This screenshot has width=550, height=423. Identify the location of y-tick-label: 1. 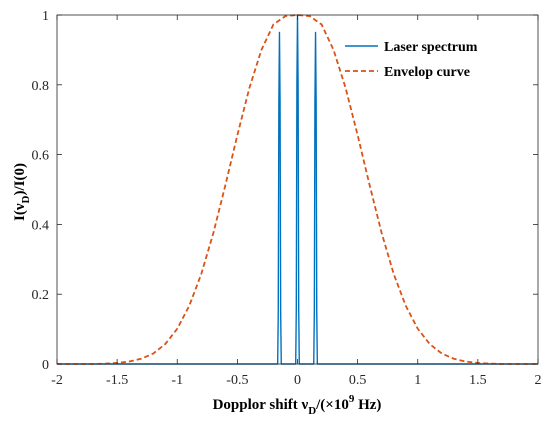
(45, 16).